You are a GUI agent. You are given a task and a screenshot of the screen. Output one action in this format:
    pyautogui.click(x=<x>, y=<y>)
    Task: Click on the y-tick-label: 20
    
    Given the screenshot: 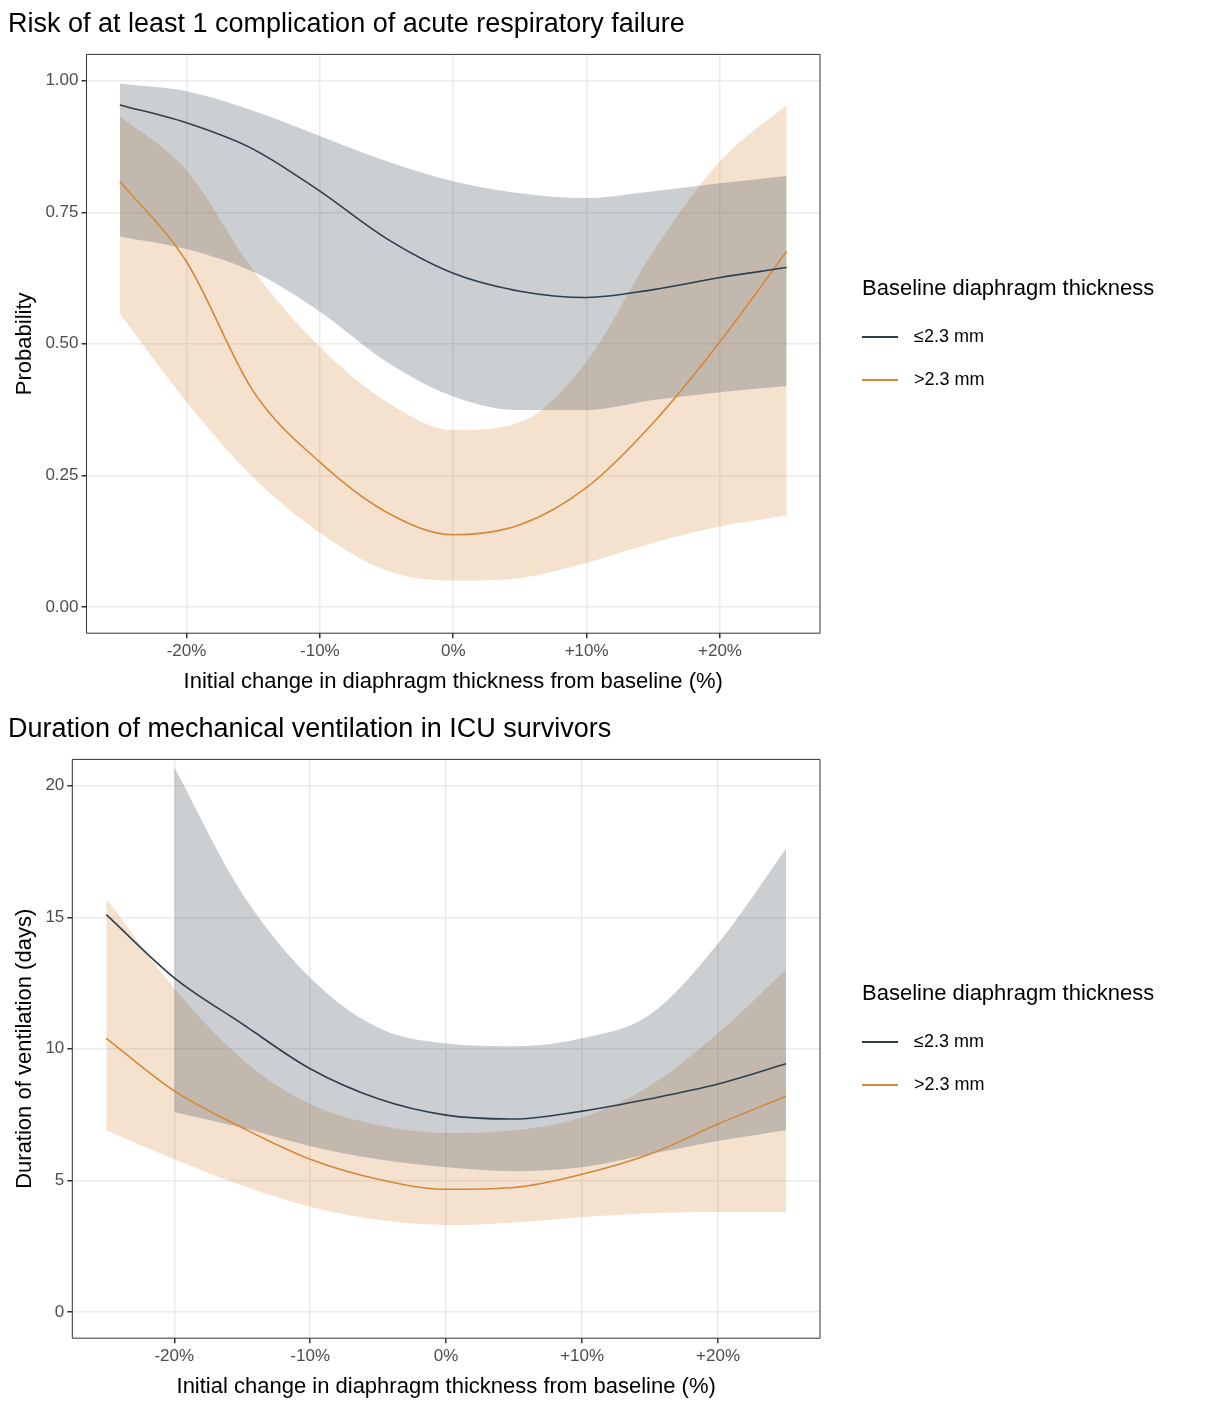 What is the action you would take?
    pyautogui.click(x=55, y=785)
    